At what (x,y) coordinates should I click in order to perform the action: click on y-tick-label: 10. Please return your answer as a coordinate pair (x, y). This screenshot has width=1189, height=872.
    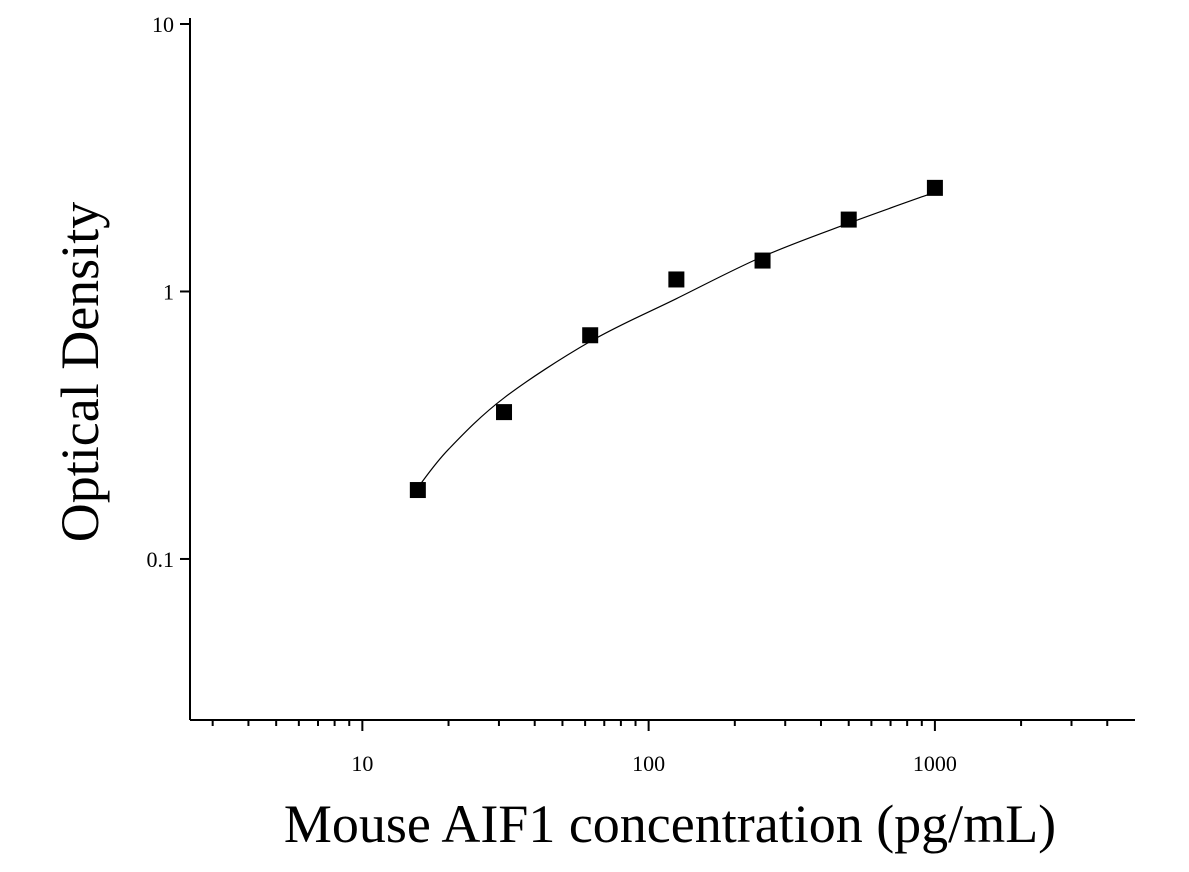
    Looking at the image, I should click on (163, 24).